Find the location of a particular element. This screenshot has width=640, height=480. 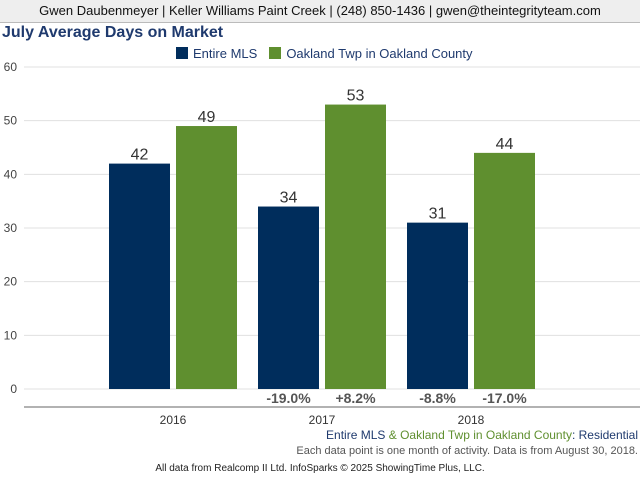

legend-item-entire-mls: Entire MLS is located at coordinates (216, 53).